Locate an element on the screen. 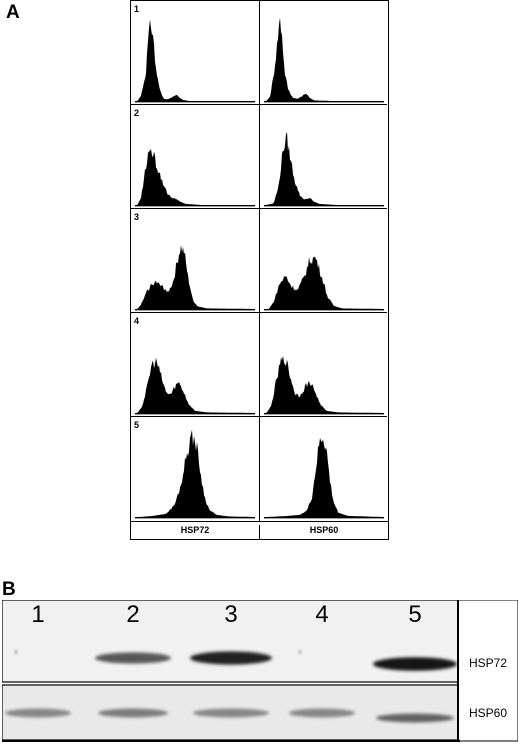  band-label-hsp60: HSP60 is located at coordinates (488, 713).